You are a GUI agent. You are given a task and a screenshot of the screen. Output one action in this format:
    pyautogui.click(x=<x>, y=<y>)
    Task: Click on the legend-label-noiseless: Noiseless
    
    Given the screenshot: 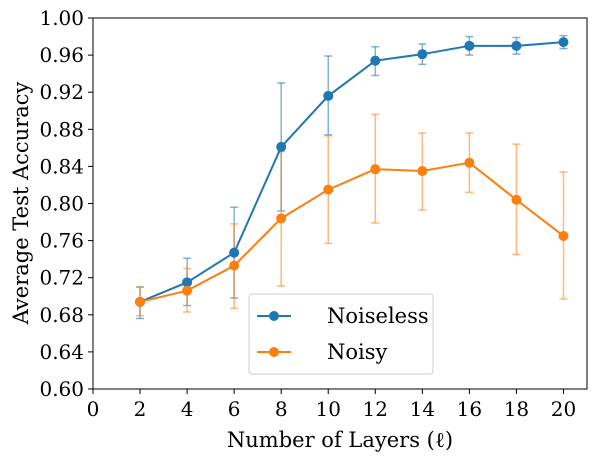 What is the action you would take?
    pyautogui.click(x=378, y=316)
    